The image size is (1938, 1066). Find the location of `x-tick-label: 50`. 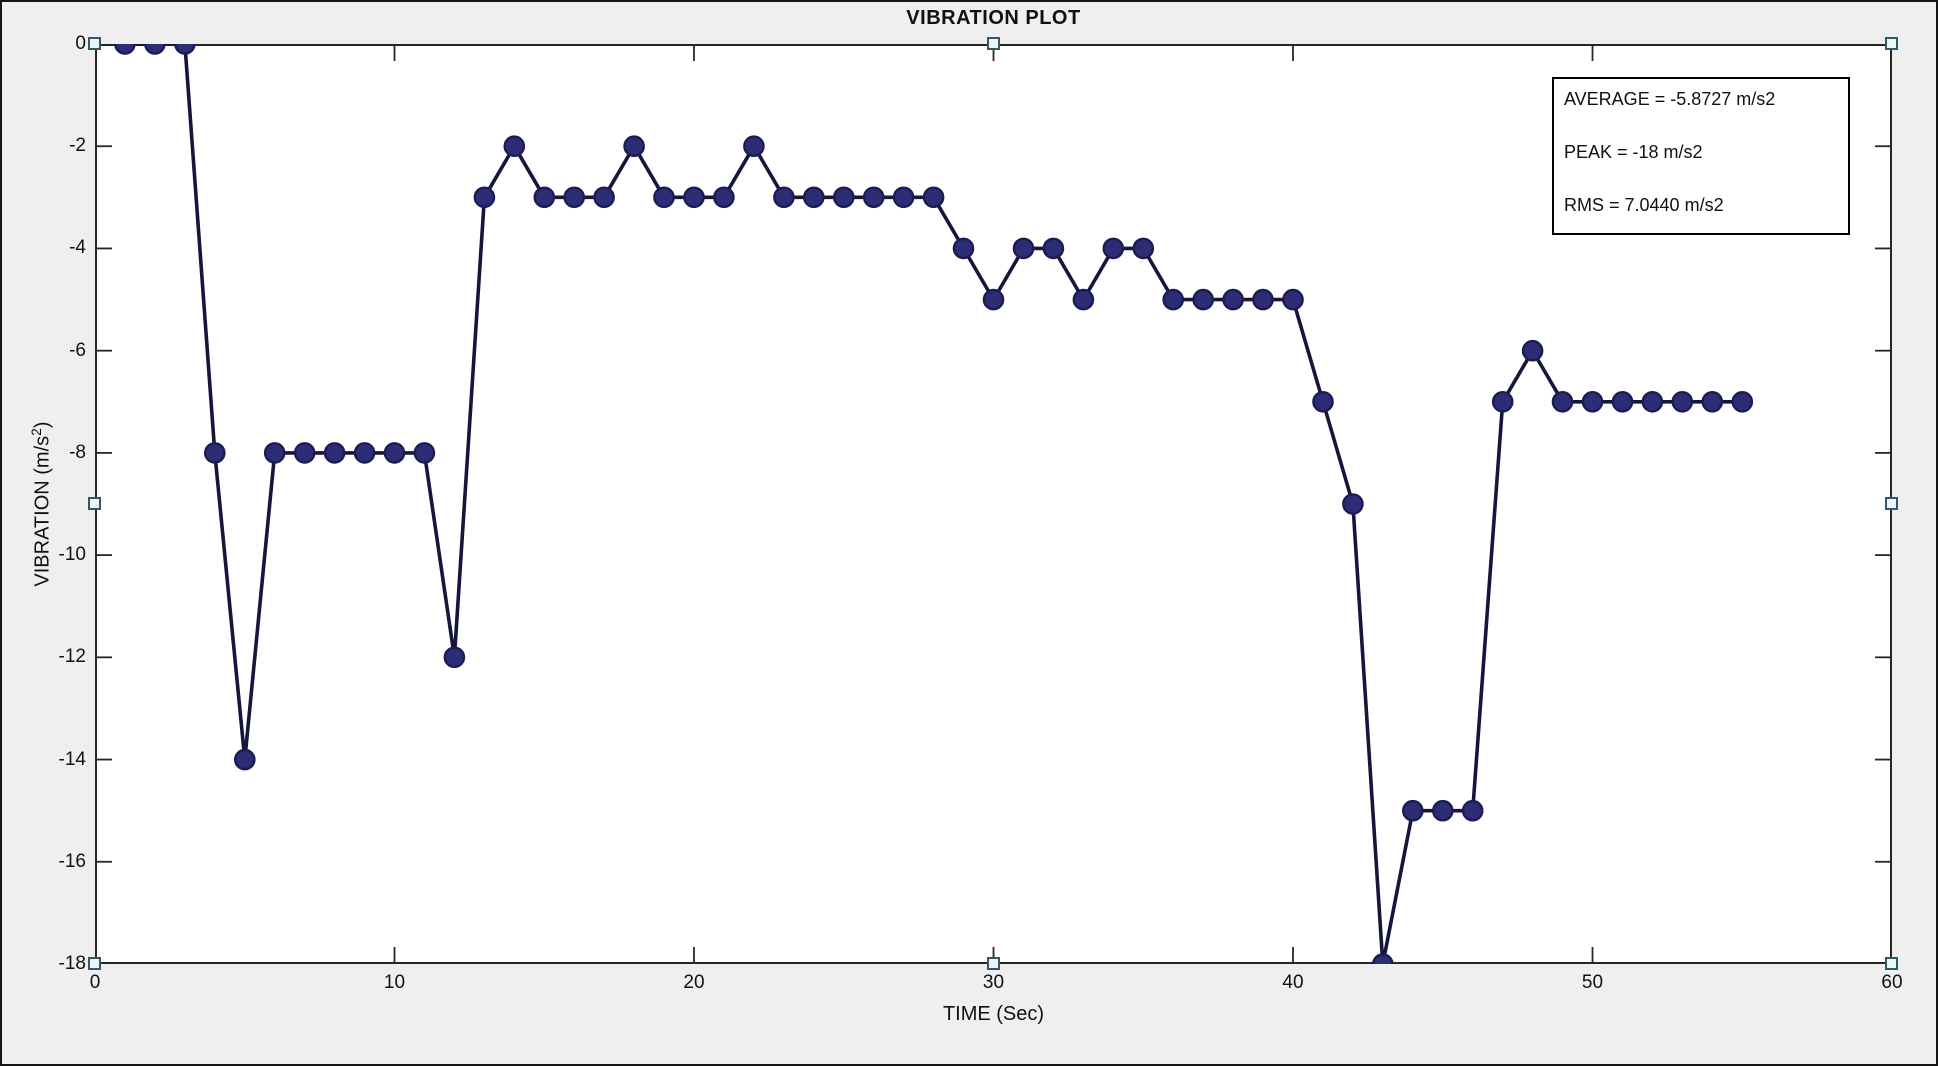

x-tick-label: 50 is located at coordinates (1592, 982).